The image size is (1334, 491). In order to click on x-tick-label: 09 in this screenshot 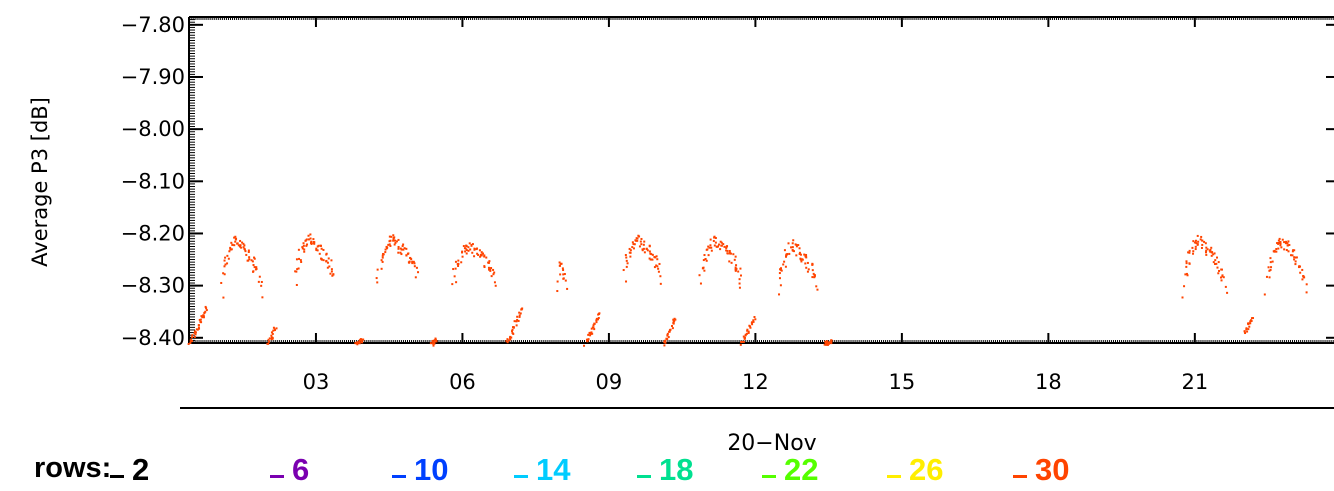, I will do `click(609, 382)`.